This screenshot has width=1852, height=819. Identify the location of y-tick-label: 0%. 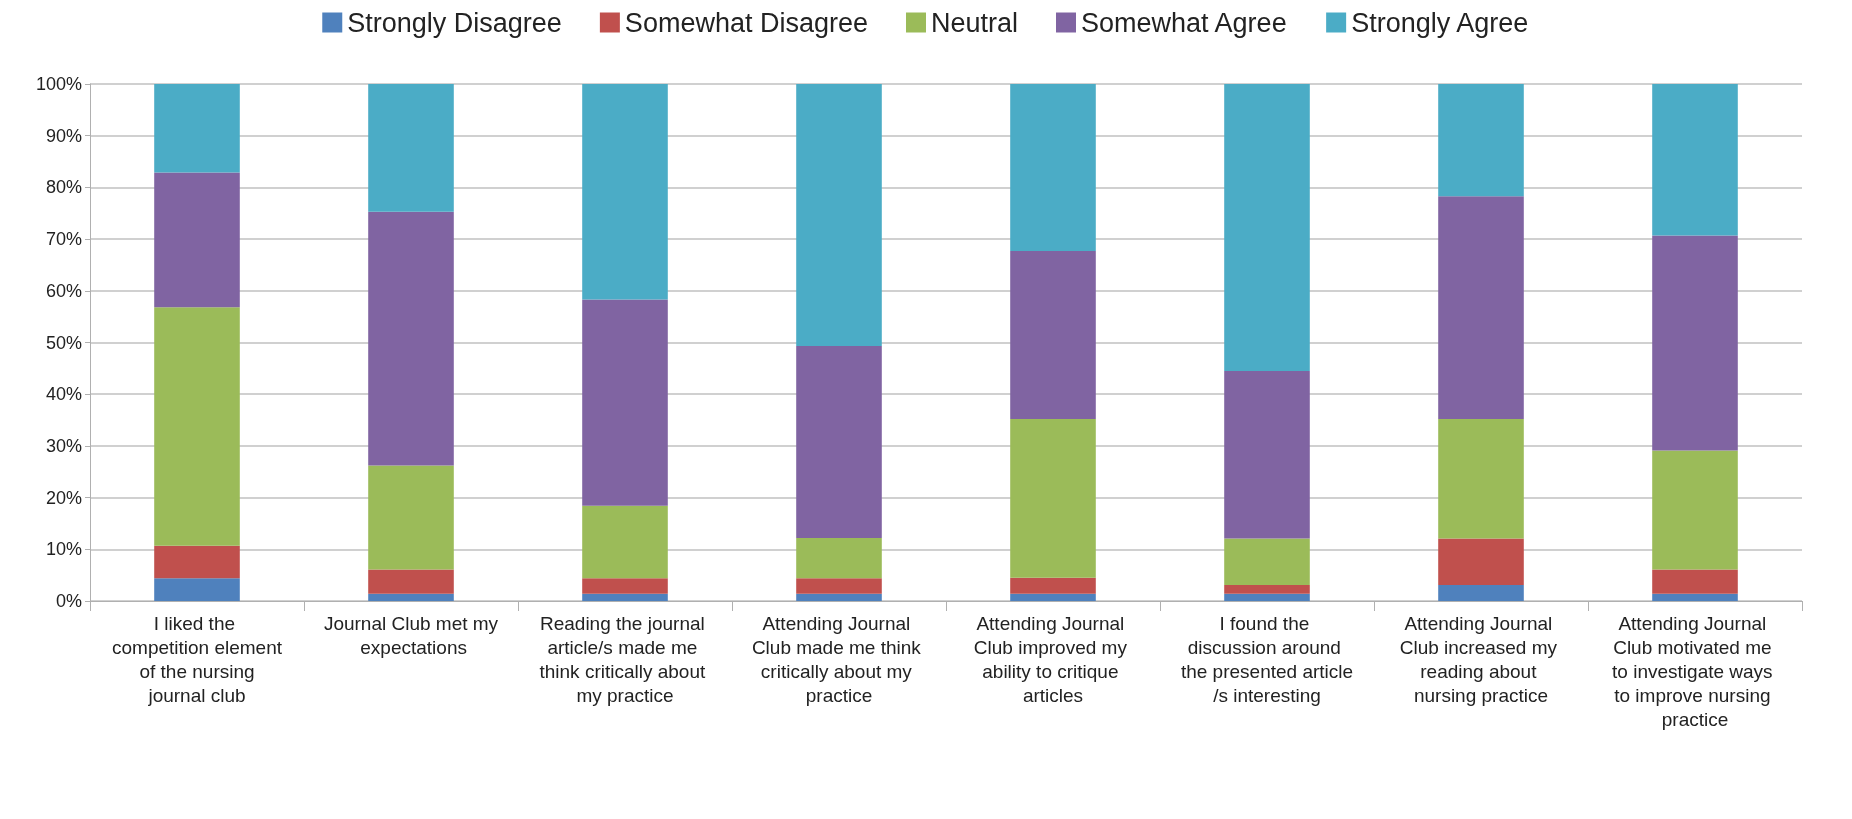
(68, 601).